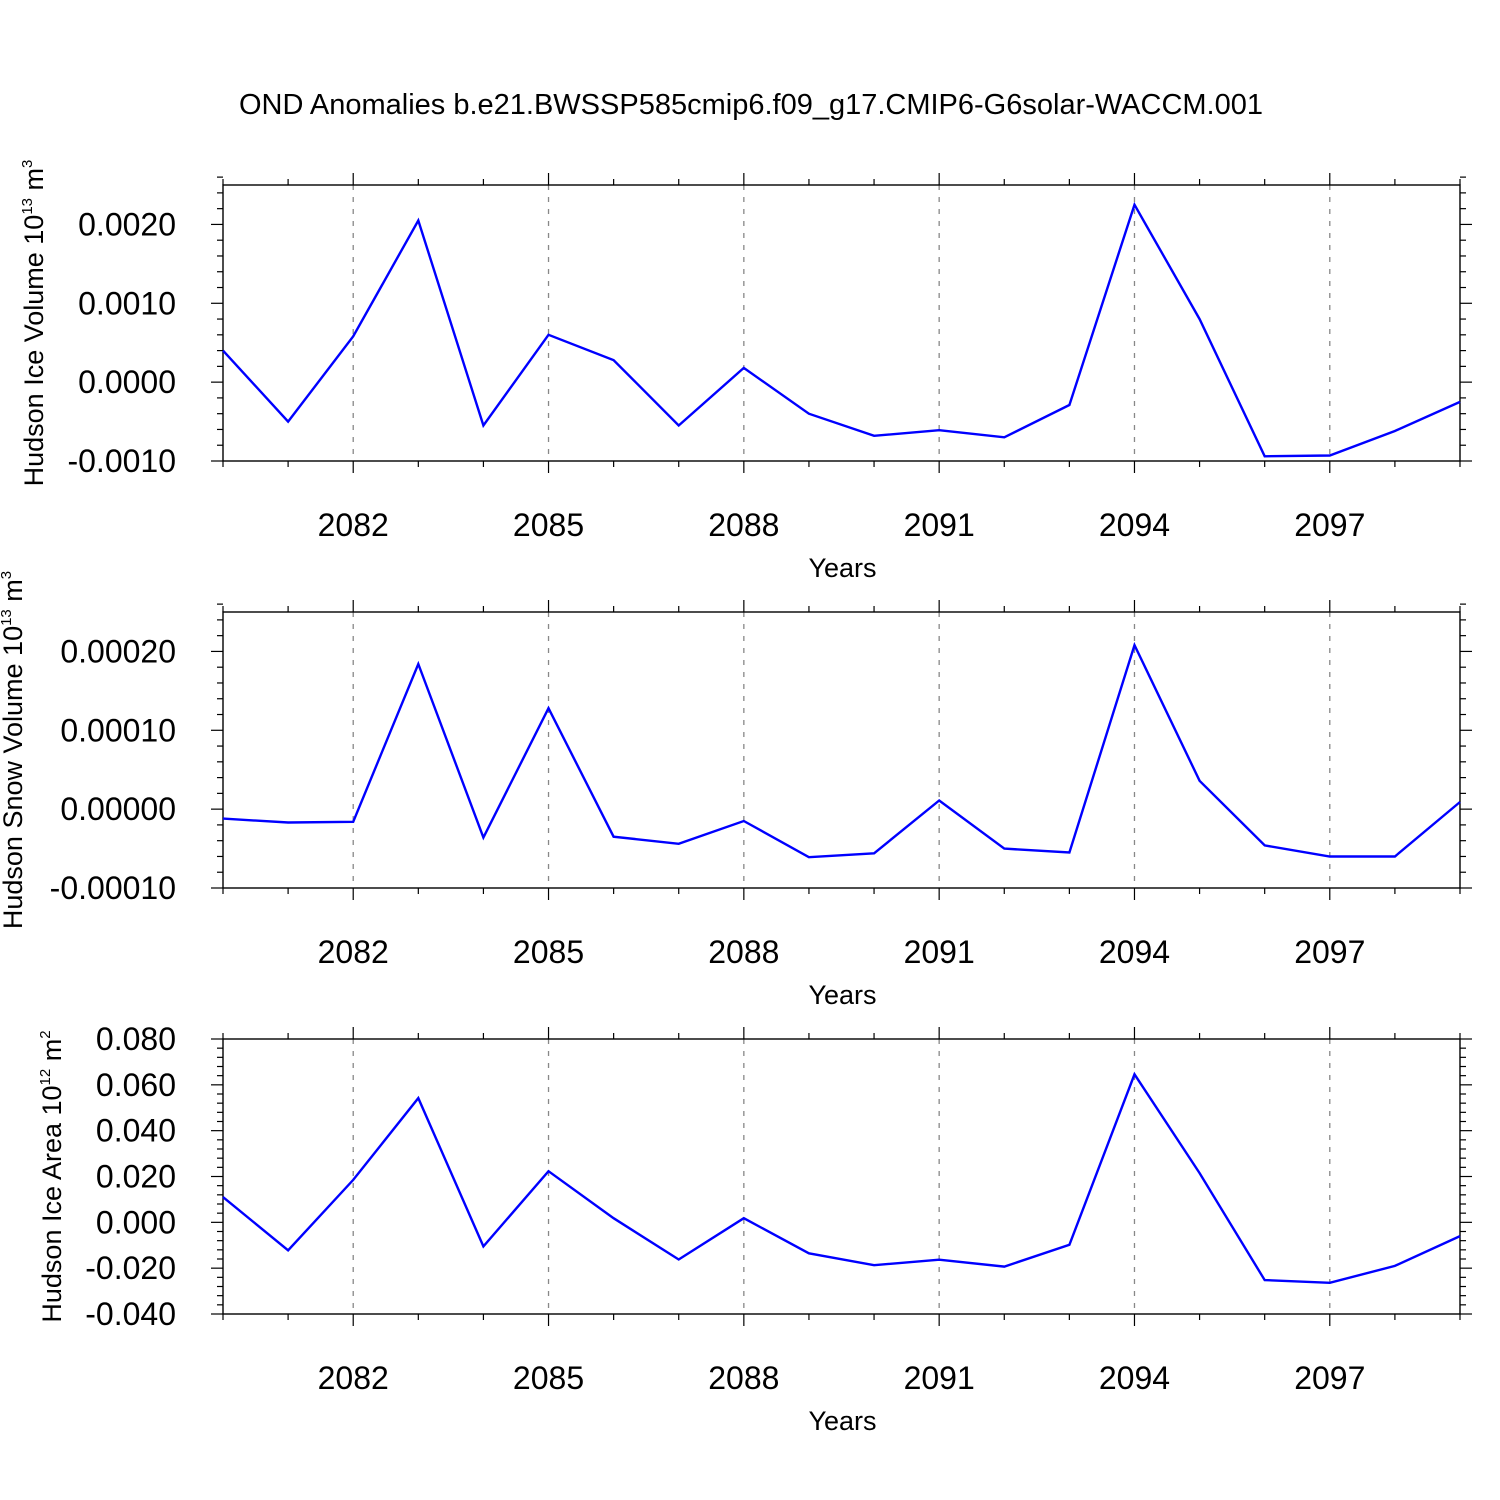 The image size is (1500, 1500). What do you see at coordinates (118, 651) in the screenshot?
I see `y-tick-label: 0.00020` at bounding box center [118, 651].